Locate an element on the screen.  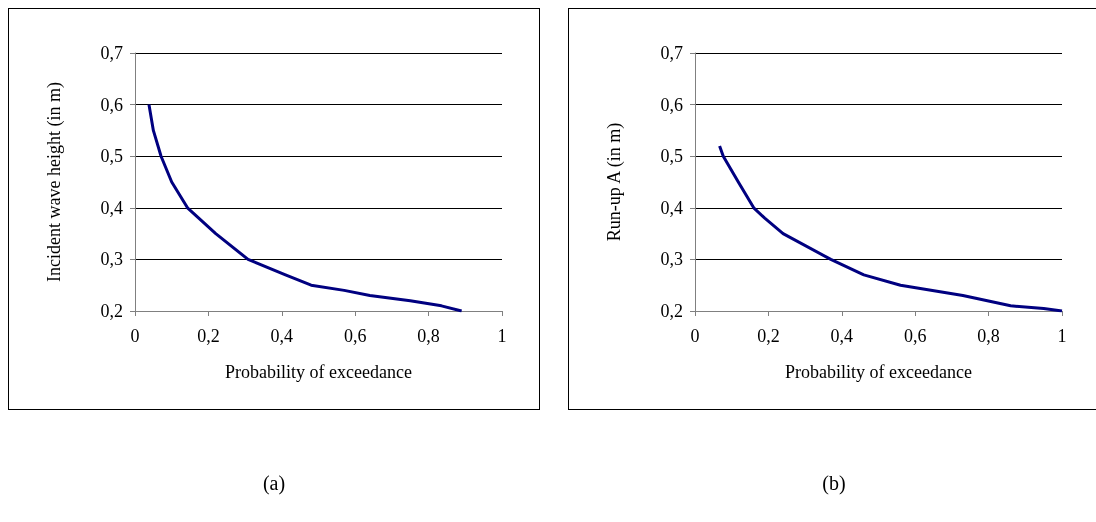
text: (b) is located at coordinates (834, 483).